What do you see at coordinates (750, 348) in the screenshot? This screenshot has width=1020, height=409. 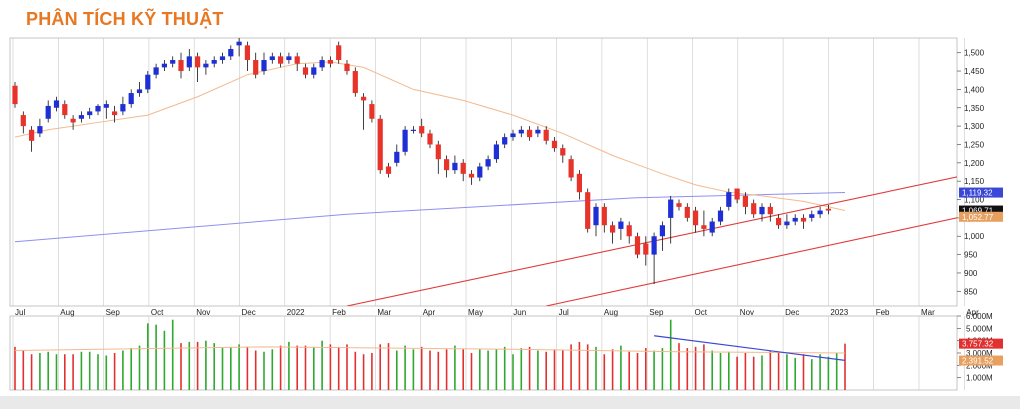 I see `volume-trend-line` at bounding box center [750, 348].